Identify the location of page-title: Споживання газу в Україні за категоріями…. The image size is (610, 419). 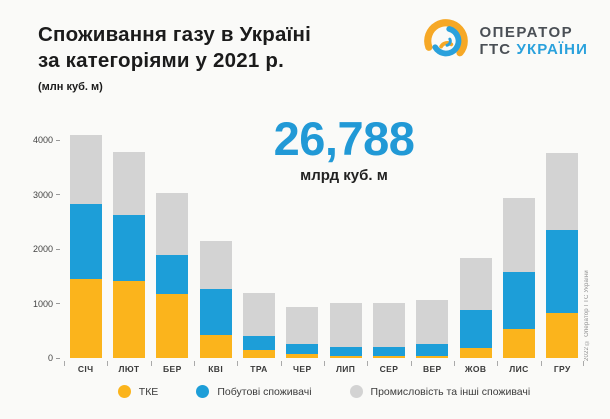
(174, 57).